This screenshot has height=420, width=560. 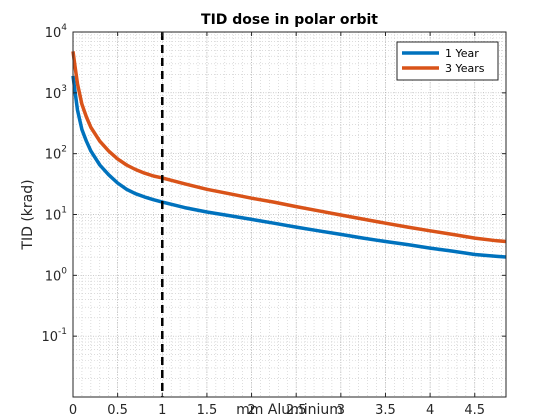 I want to click on y-tick-label: 10², so click(x=56, y=154).